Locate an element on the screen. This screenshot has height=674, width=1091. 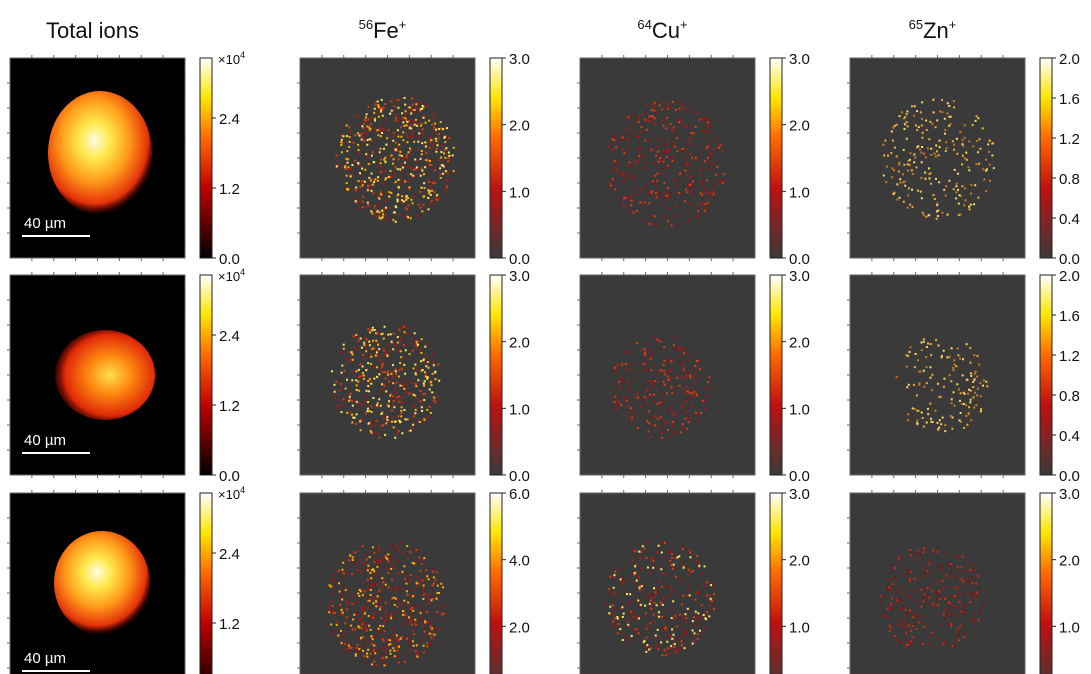
ion-image-panel: 0.0 1.0 2.0 3.0 is located at coordinates (413, 159).